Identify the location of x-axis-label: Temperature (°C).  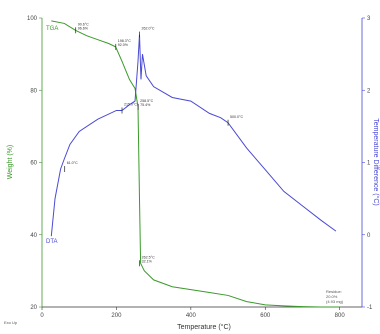
(204, 327).